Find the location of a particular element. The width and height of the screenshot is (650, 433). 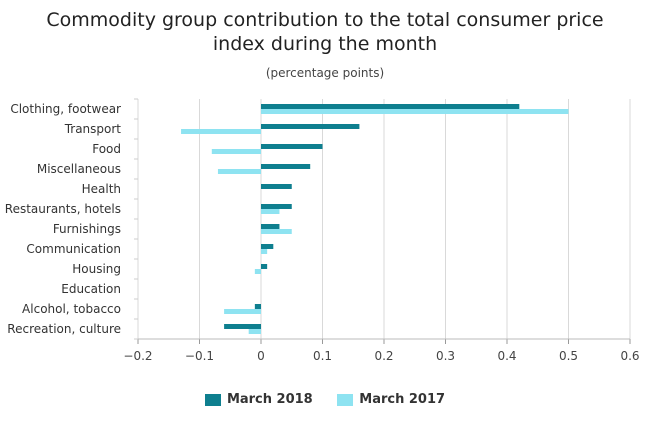

x-tick-label: 0.3 is located at coordinates (445, 356).